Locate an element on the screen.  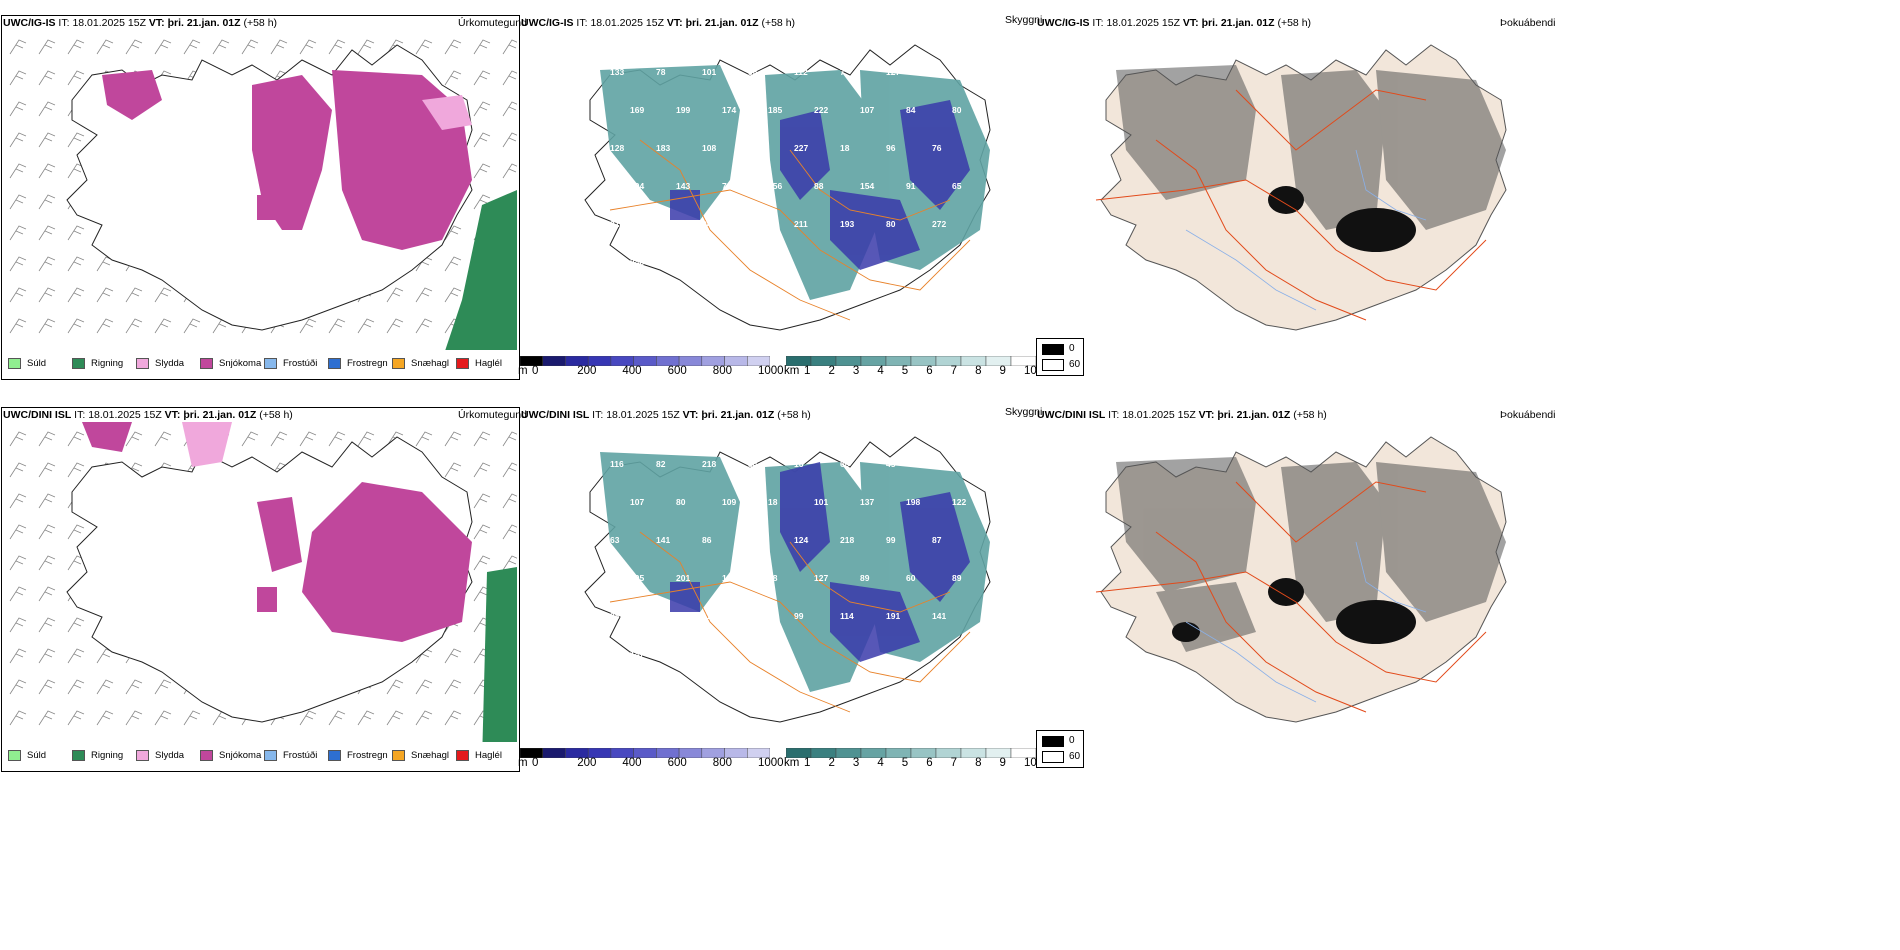
colorbar-tick-label: 3 is located at coordinates (856, 371).